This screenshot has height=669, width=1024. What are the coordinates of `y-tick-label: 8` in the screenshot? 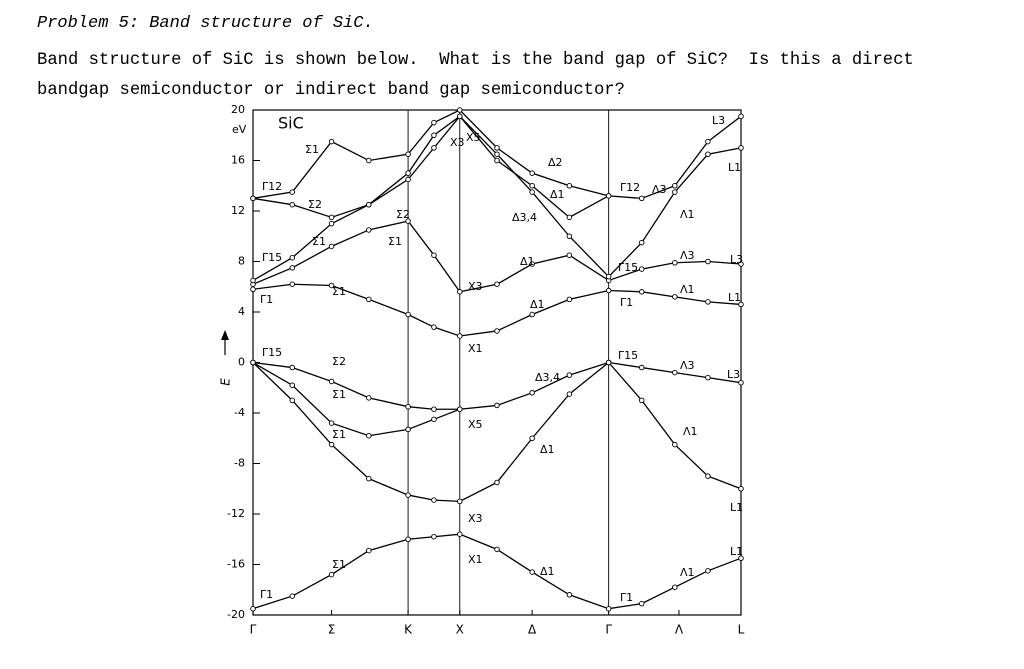 It's located at (241, 261).